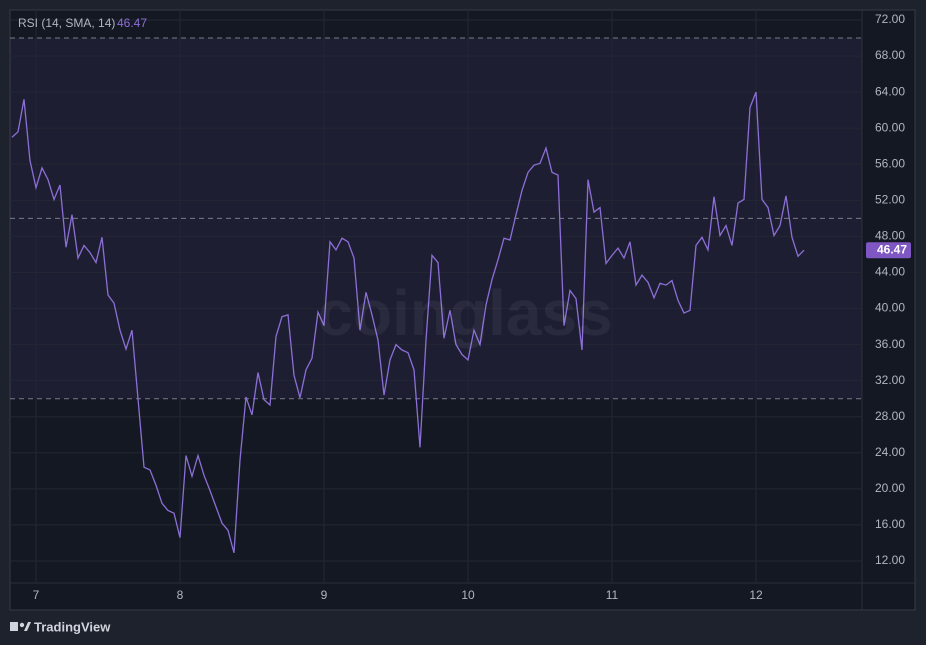 Image resolution: width=926 pixels, height=645 pixels. Describe the element at coordinates (72, 626) in the screenshot. I see `branding: TradingView` at that location.